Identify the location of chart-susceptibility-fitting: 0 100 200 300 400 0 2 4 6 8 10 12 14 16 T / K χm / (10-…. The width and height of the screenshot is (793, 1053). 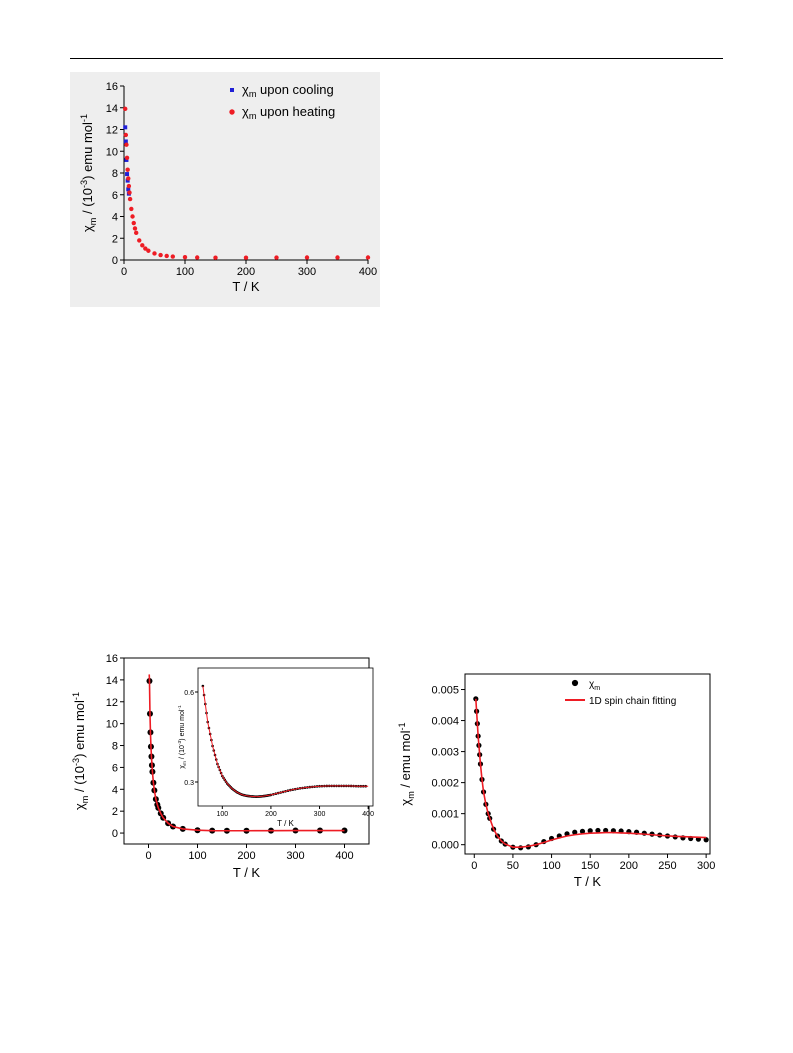
(221, 773).